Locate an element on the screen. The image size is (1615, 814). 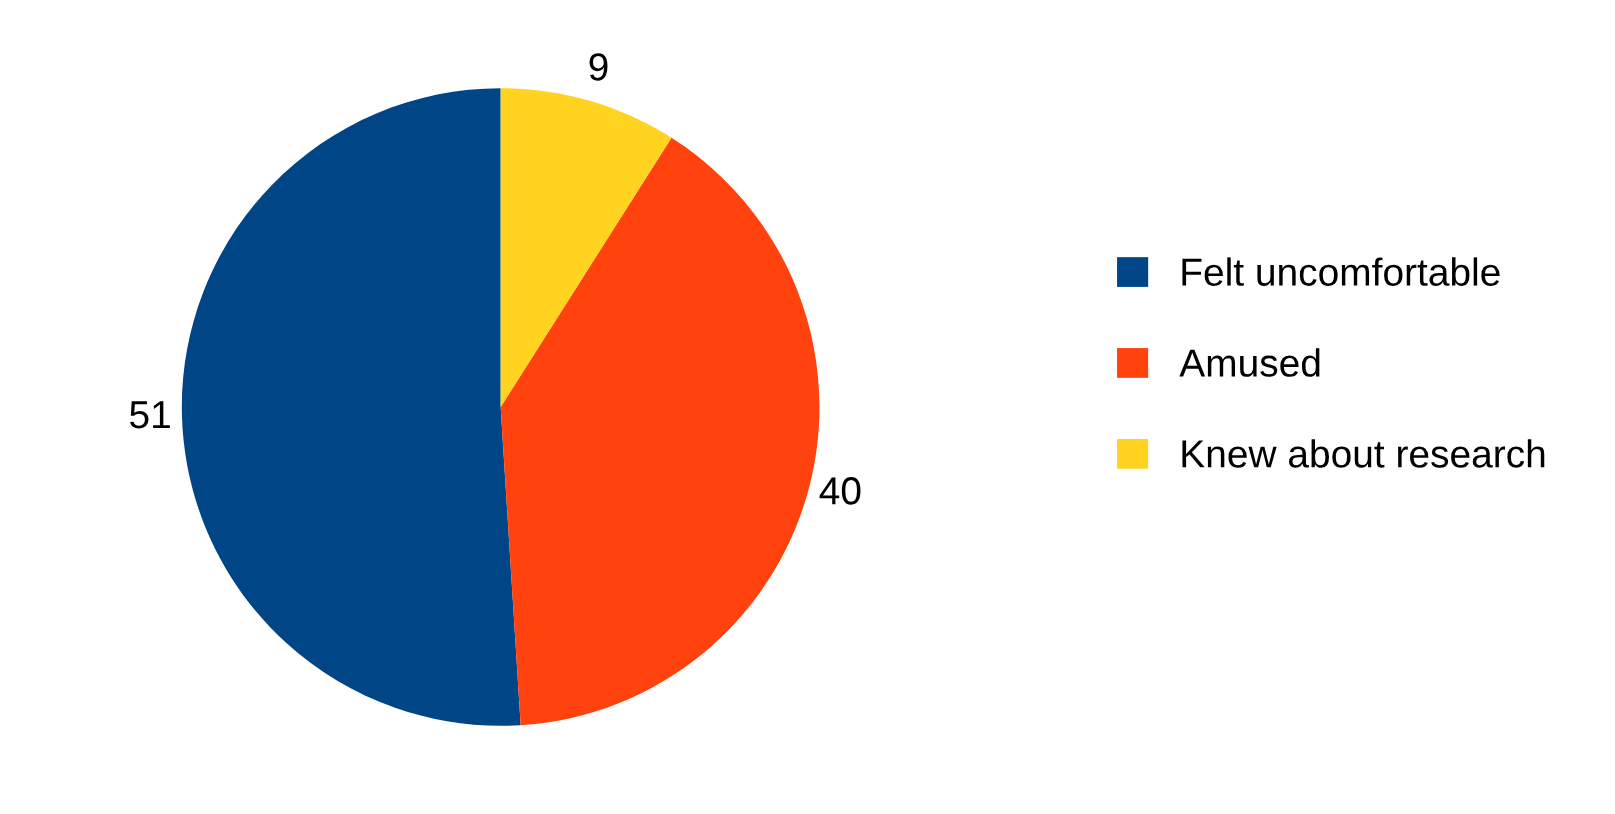
data-label: 9 is located at coordinates (598, 67).